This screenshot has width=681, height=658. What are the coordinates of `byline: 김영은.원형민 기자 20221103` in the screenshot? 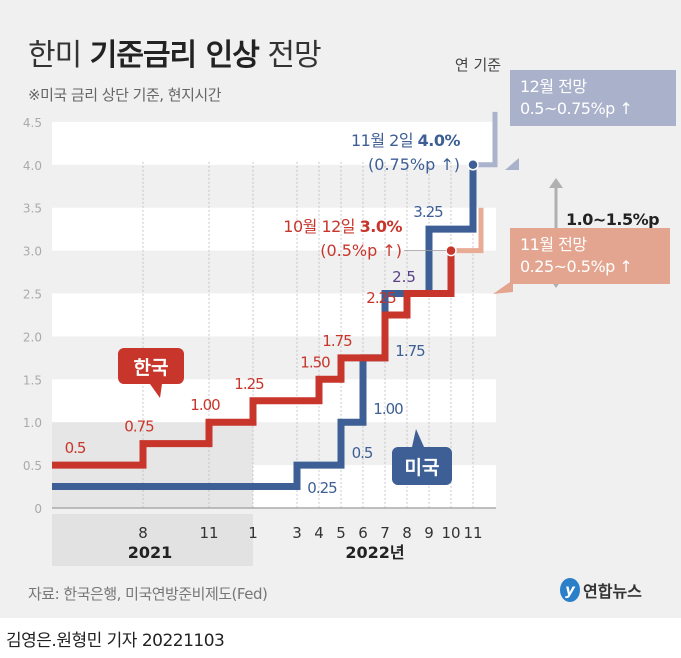 It's located at (115, 641).